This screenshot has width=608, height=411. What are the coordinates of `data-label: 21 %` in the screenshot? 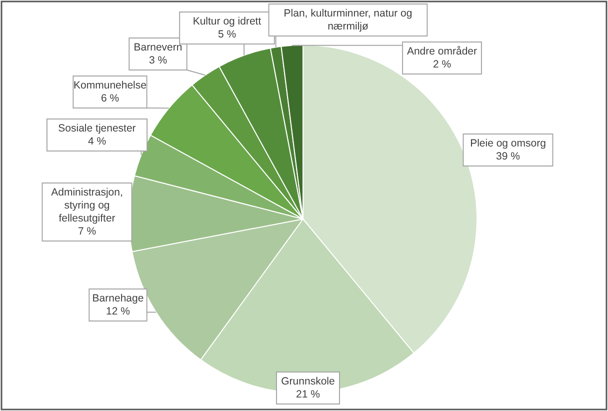 It's located at (308, 394).